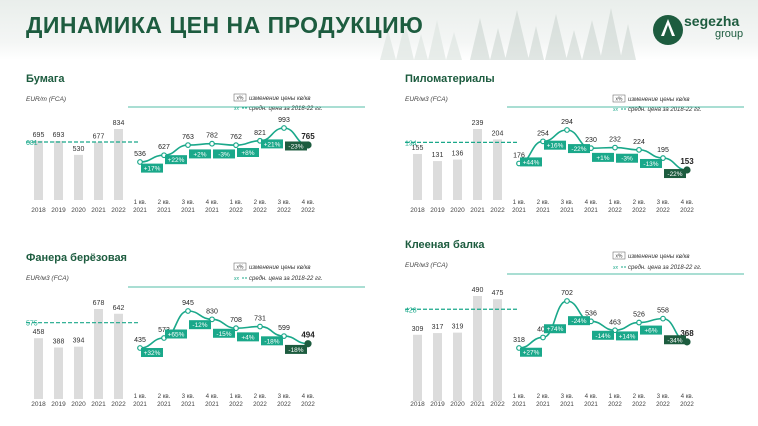 This screenshot has width=758, height=426. What do you see at coordinates (176, 160) in the screenshot?
I see `change-badge: +22%` at bounding box center [176, 160].